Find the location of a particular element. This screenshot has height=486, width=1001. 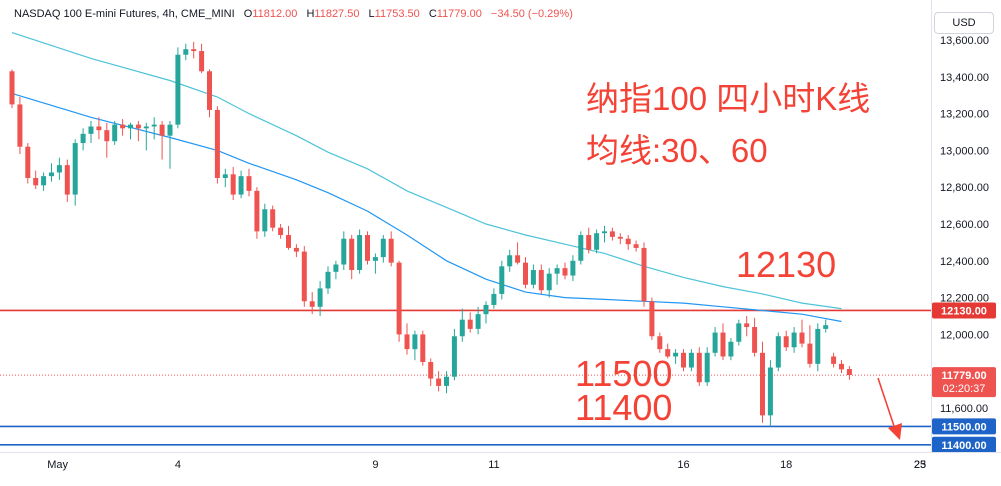

close-label: C is located at coordinates (432, 14).